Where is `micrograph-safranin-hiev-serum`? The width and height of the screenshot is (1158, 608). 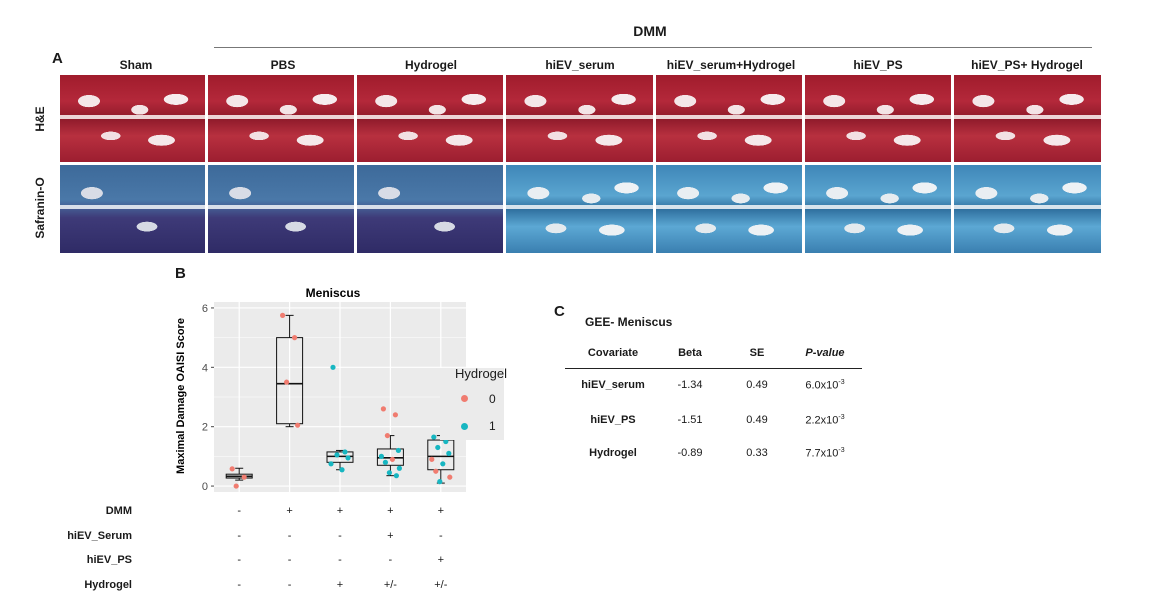 micrograph-safranin-hiev-serum is located at coordinates (579, 209).